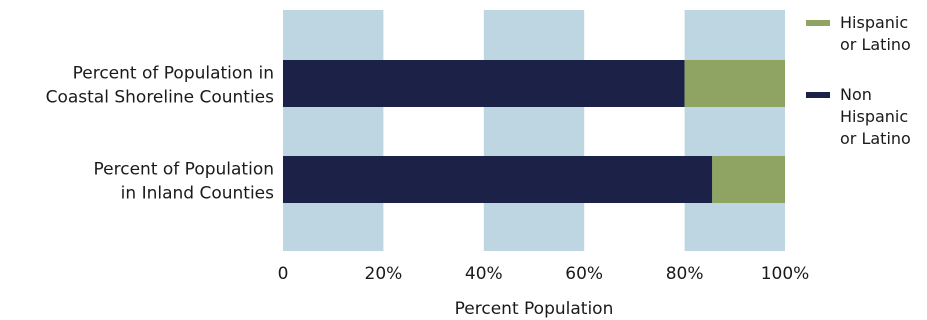 This screenshot has height=320, width=927. What do you see at coordinates (534, 309) in the screenshot?
I see `x-axis-title: Percent Population` at bounding box center [534, 309].